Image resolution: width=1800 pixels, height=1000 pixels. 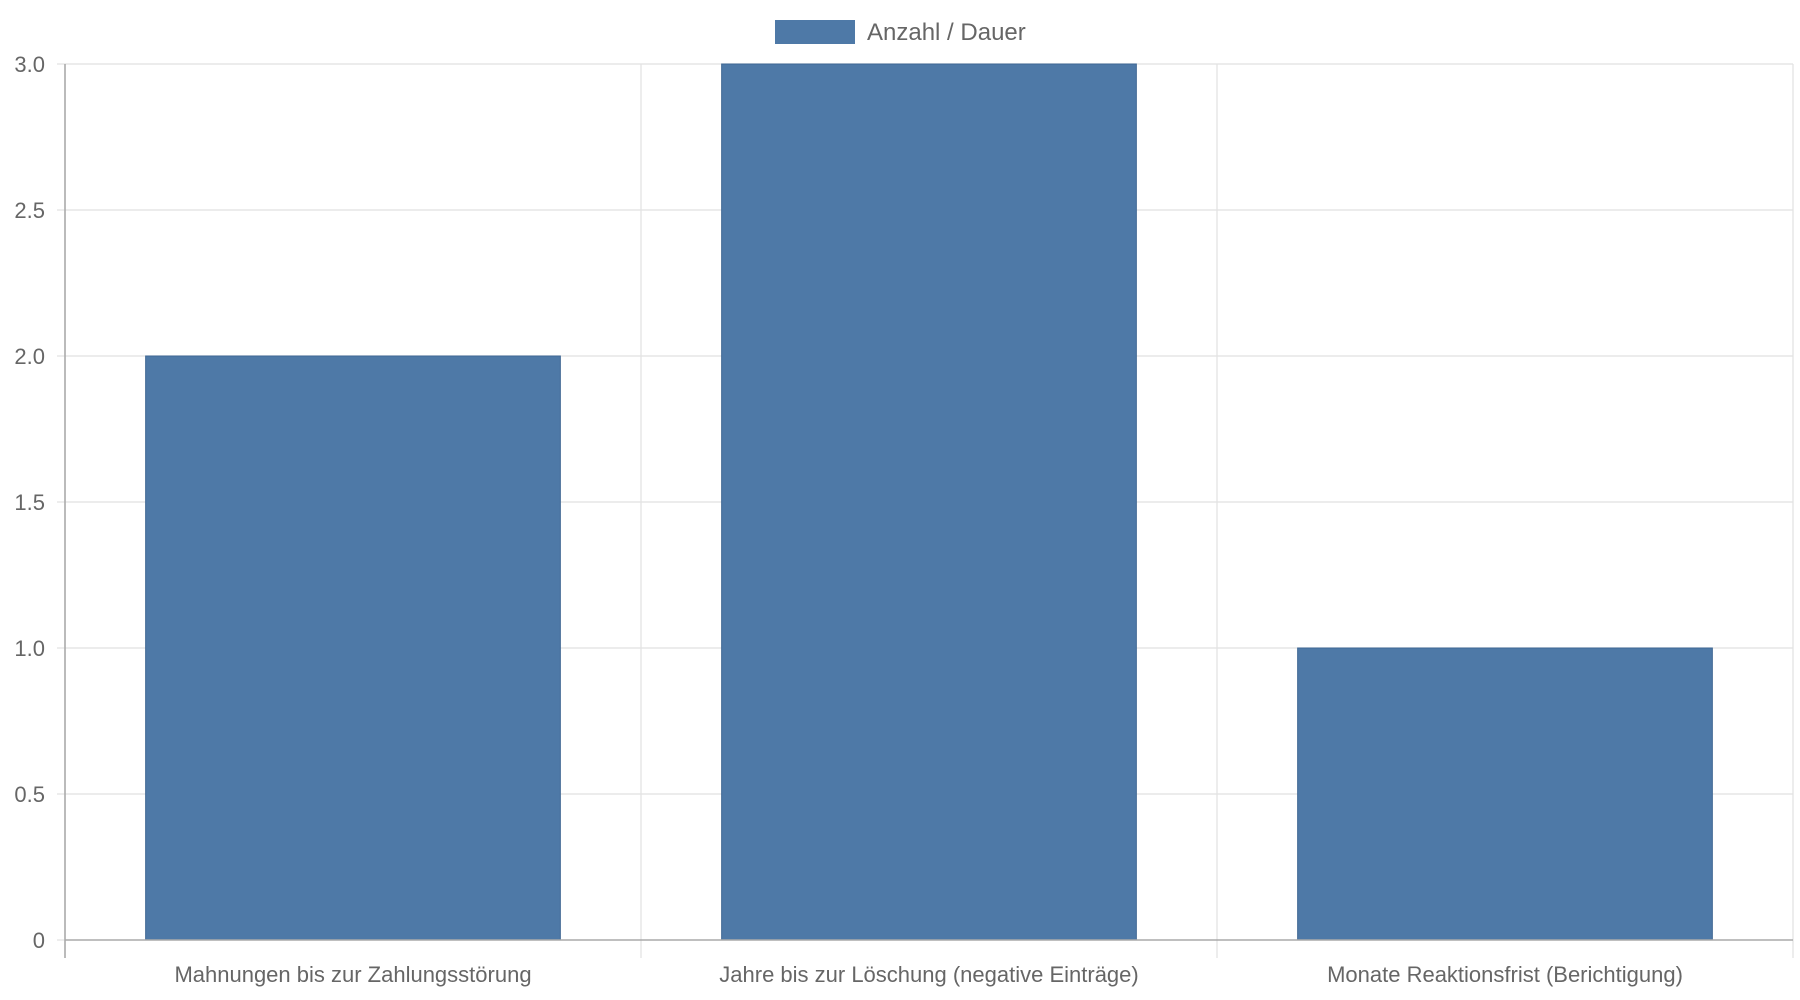 I want to click on legend-label: Anzahl / Dauer, so click(x=946, y=32).